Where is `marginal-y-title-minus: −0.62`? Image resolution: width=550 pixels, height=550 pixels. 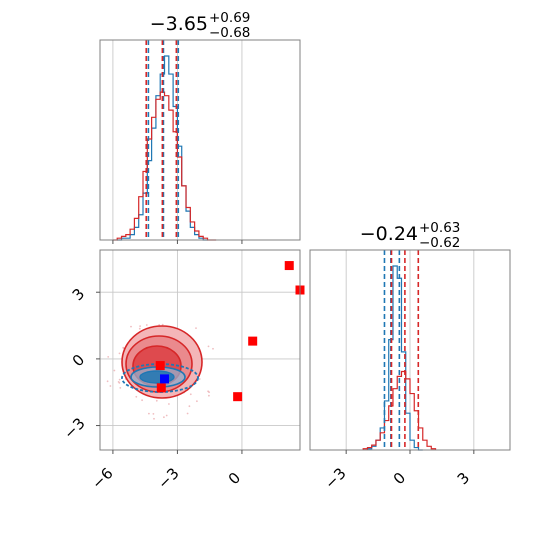 marginal-y-title-minus: −0.62 is located at coordinates (439, 243).